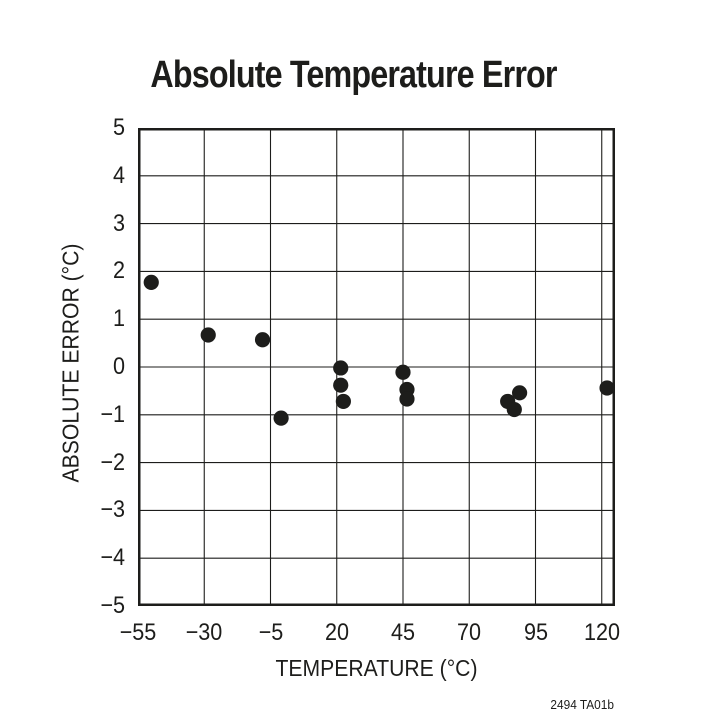 This screenshot has height=727, width=707. Describe the element at coordinates (112, 414) in the screenshot. I see `y-tick-label: −1` at that location.